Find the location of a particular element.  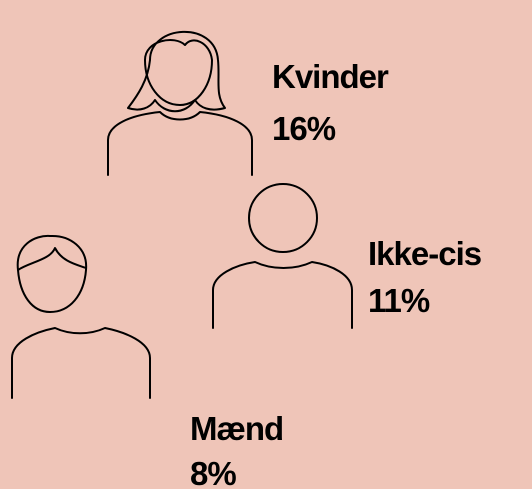

group-value: 8% is located at coordinates (213, 472).